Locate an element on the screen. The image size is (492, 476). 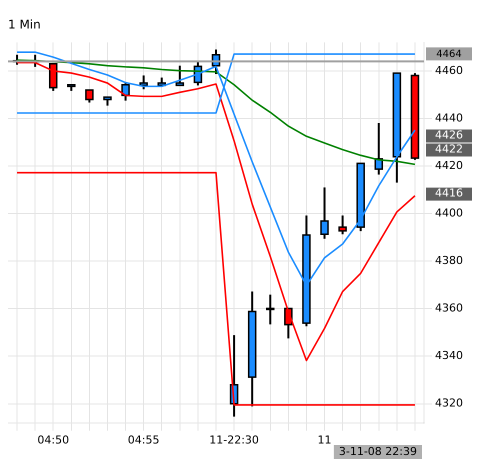
y-tick-label: 4460 is located at coordinates (449, 70).